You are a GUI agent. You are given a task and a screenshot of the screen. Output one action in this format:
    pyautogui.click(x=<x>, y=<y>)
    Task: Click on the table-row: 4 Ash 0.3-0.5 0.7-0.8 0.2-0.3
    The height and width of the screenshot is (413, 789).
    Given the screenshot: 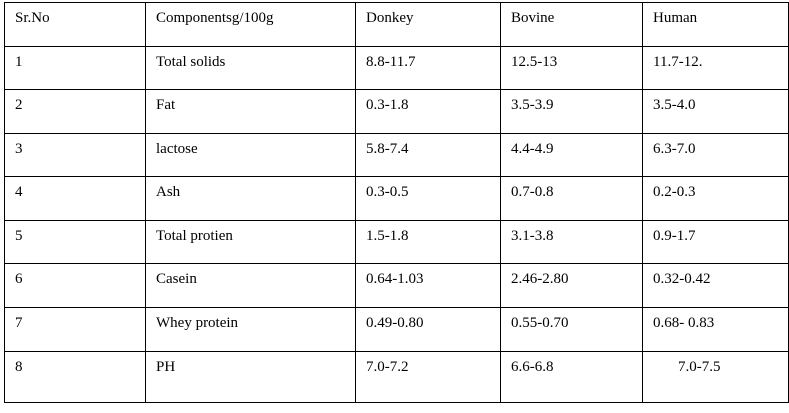 What is the action you would take?
    pyautogui.click(x=396, y=198)
    